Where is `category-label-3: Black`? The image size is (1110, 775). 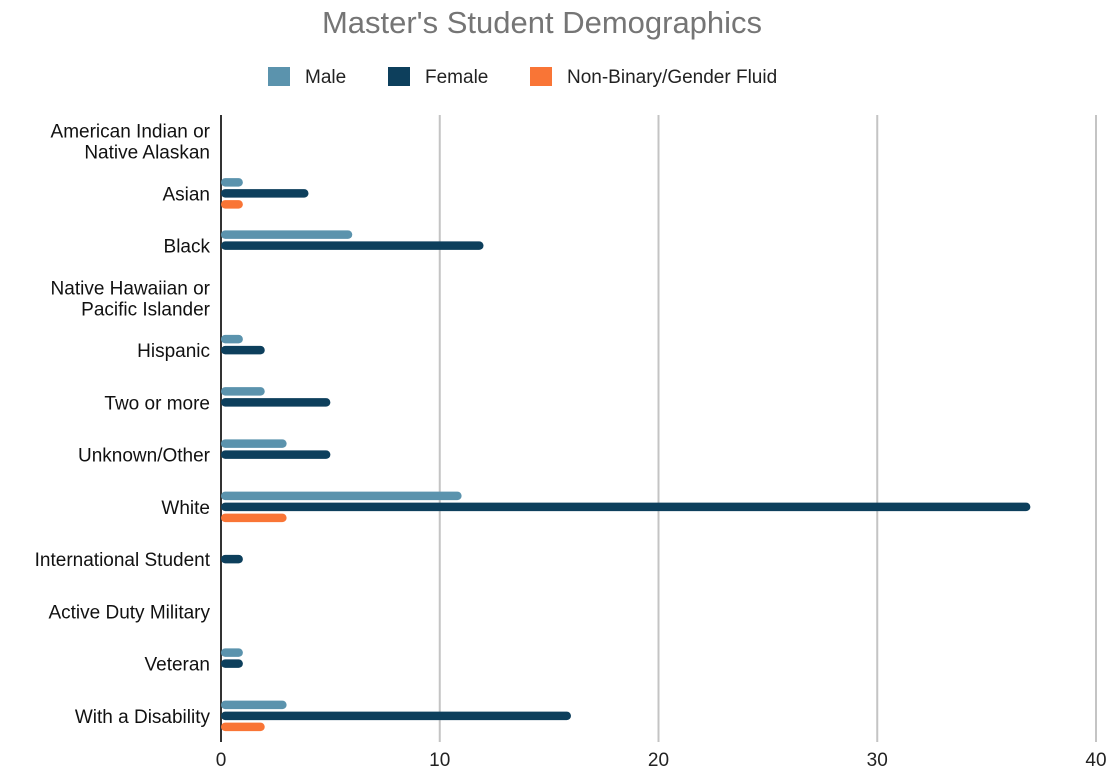 category-label-3: Black is located at coordinates (187, 247).